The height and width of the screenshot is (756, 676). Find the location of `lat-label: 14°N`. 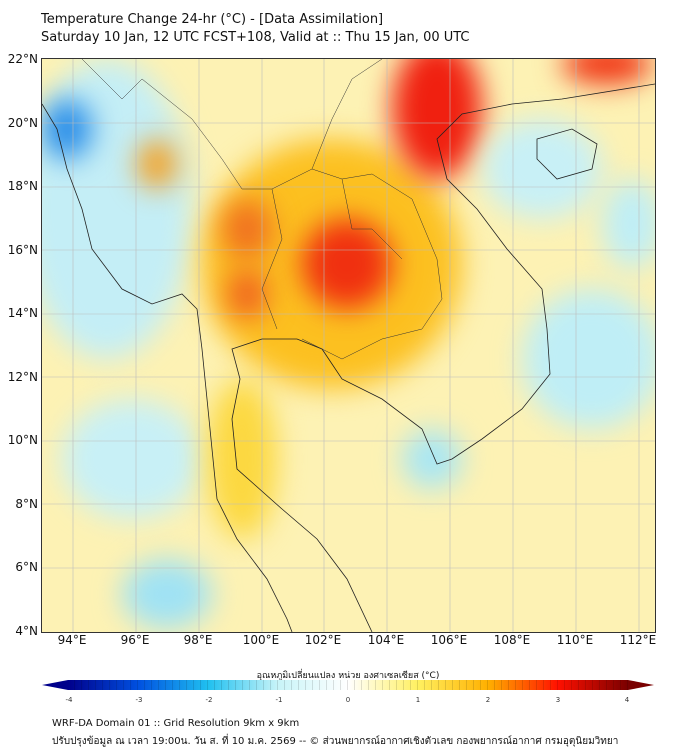

lat-label: 14°N is located at coordinates (22, 313).